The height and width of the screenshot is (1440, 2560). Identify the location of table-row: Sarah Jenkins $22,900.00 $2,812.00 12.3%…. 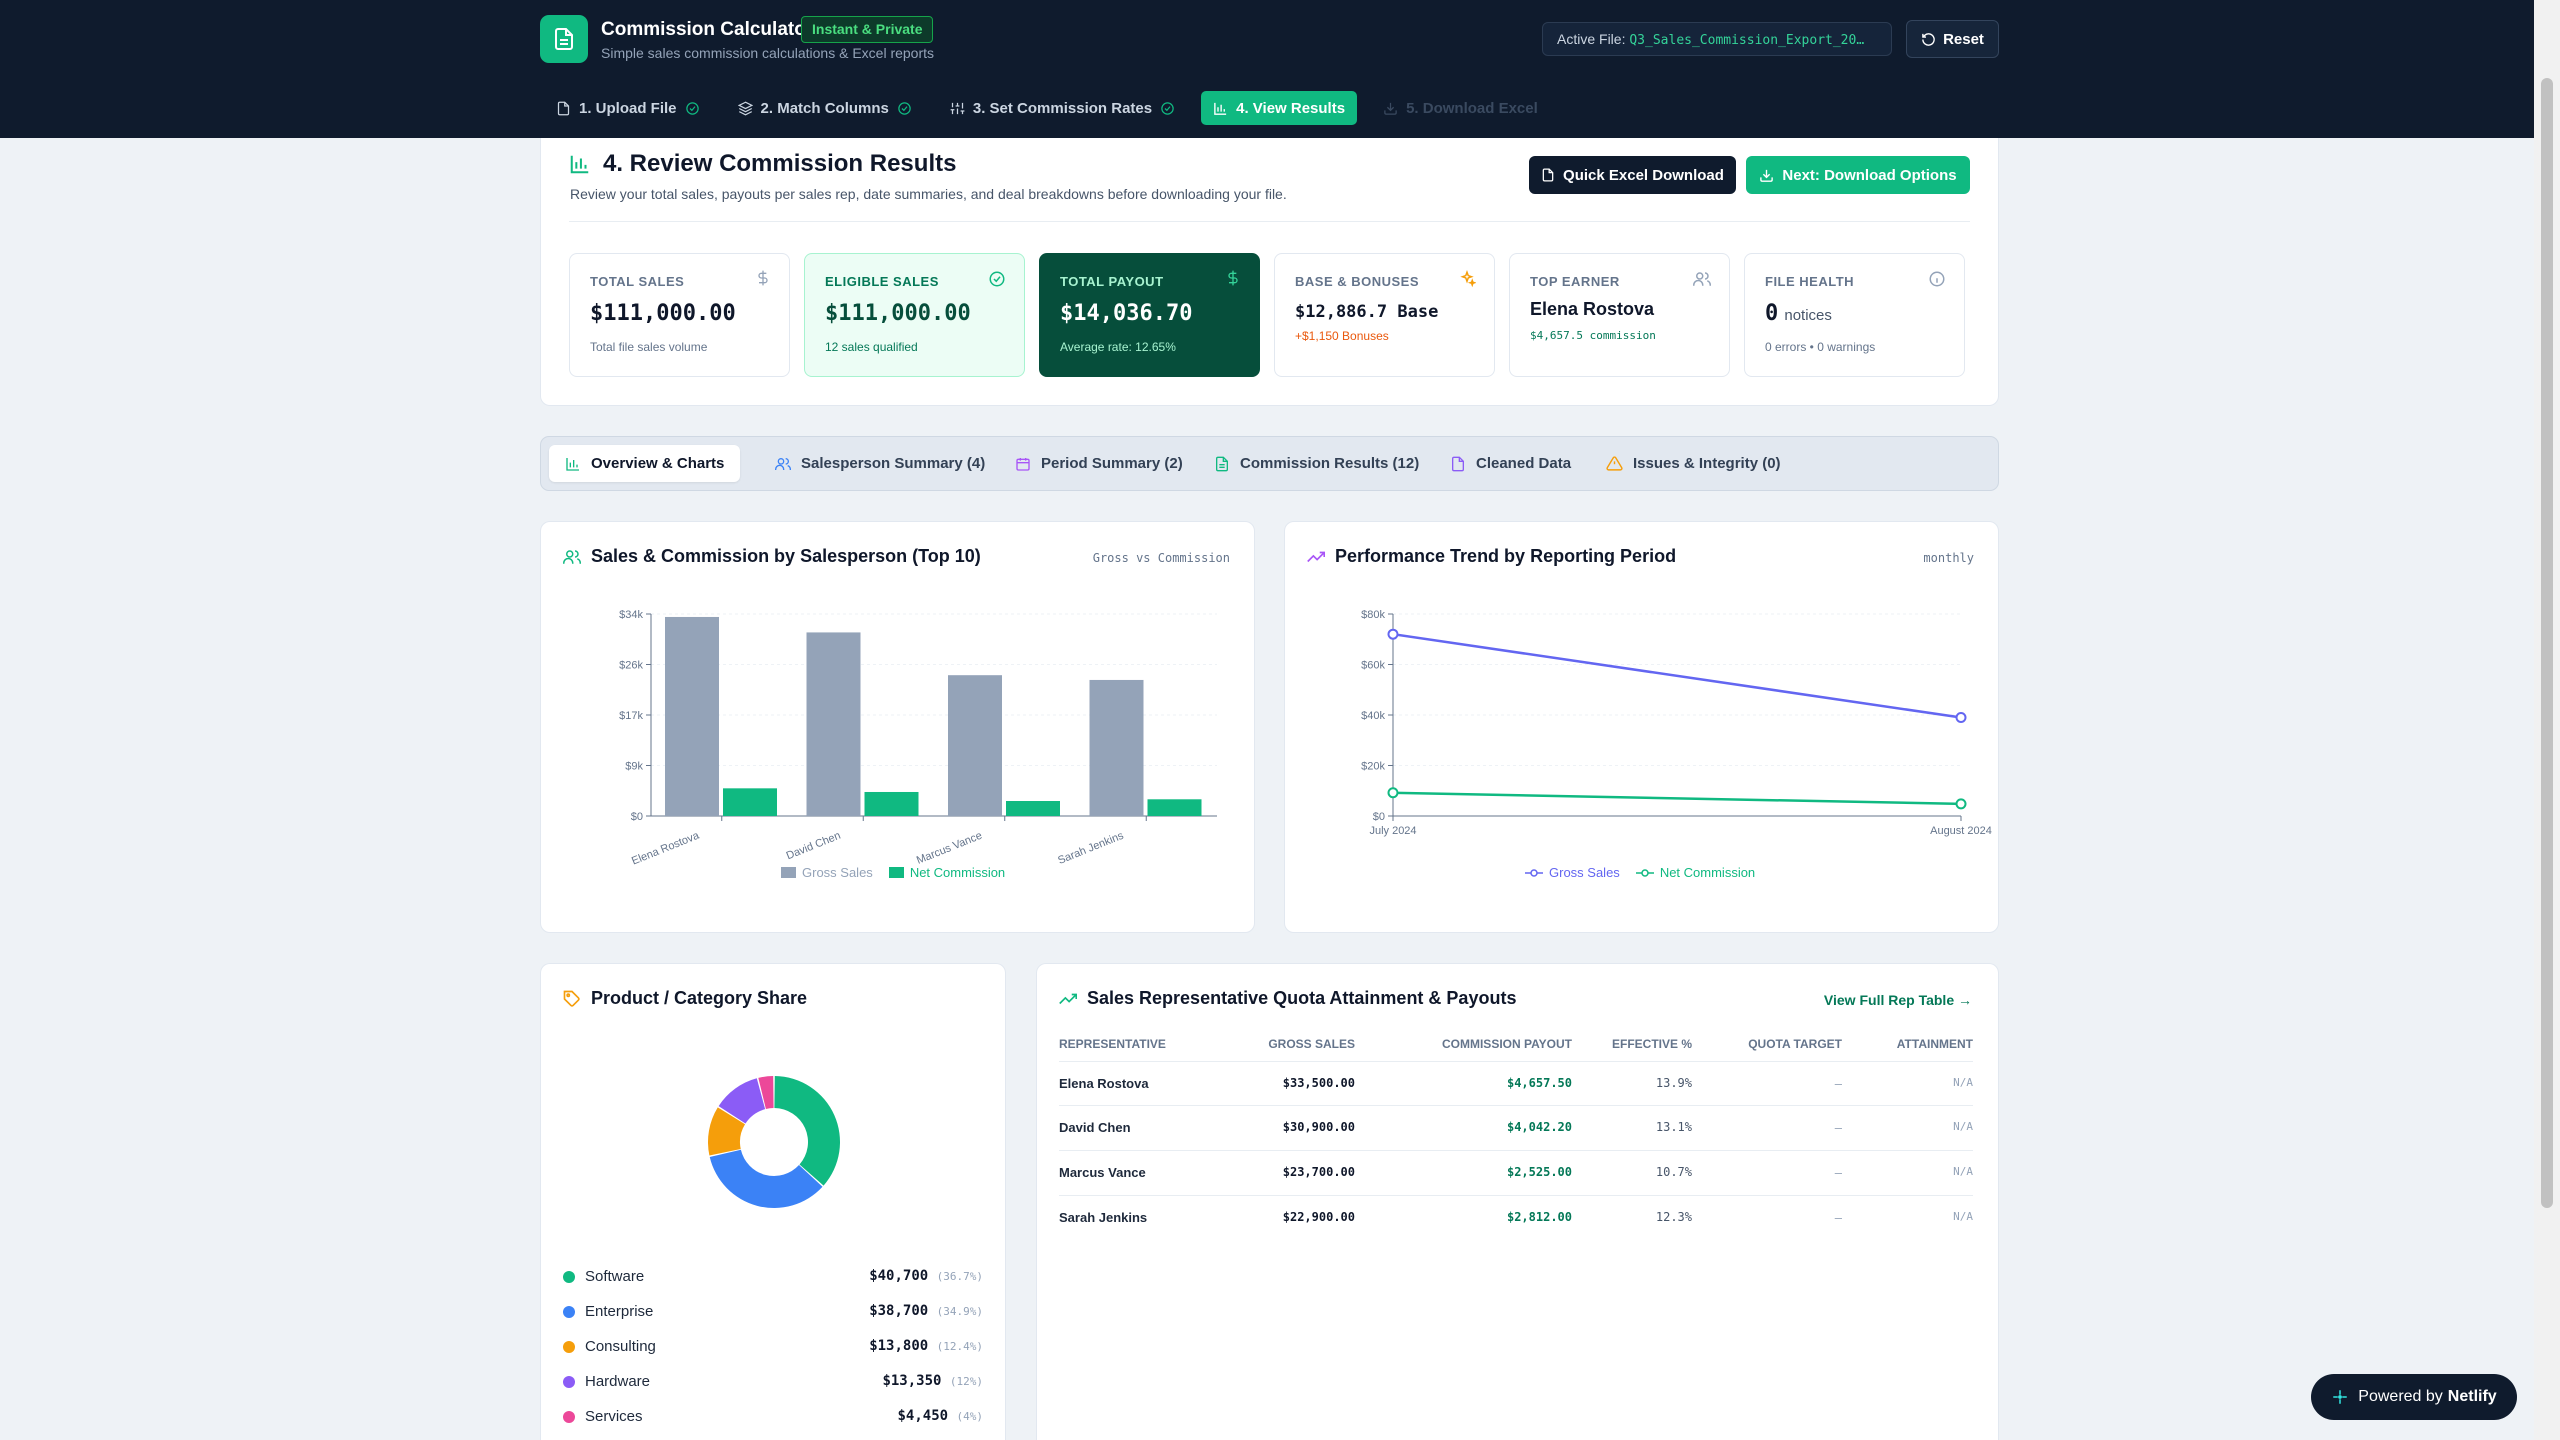
(1516, 1217).